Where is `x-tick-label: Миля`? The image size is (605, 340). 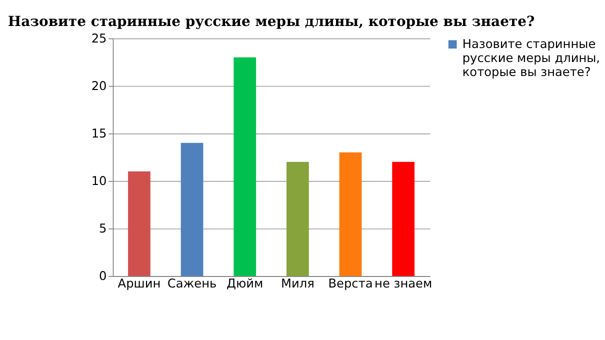
x-tick-label: Миля is located at coordinates (297, 283).